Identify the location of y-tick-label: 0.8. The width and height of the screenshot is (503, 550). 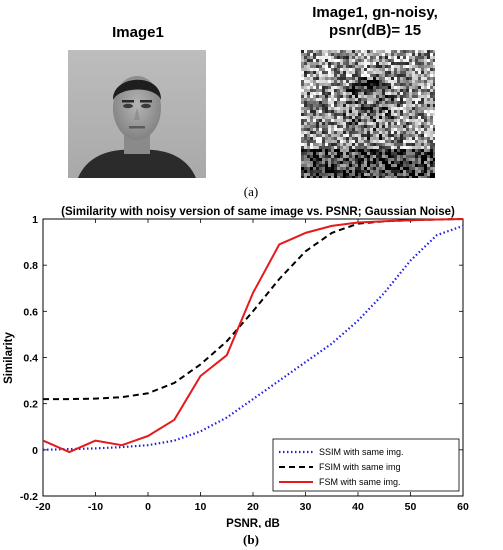
(30, 266).